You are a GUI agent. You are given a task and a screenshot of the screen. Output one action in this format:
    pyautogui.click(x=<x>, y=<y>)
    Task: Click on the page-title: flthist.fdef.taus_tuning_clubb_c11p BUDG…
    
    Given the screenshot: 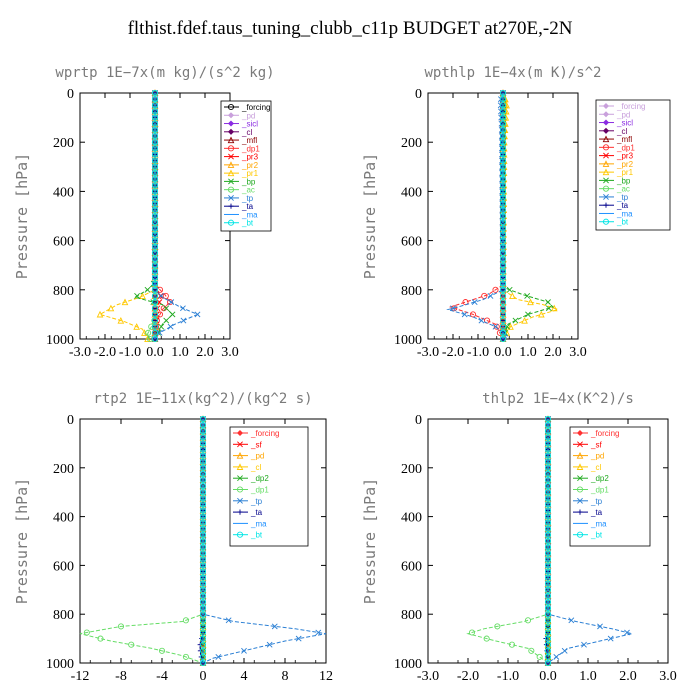 What is the action you would take?
    pyautogui.click(x=350, y=28)
    